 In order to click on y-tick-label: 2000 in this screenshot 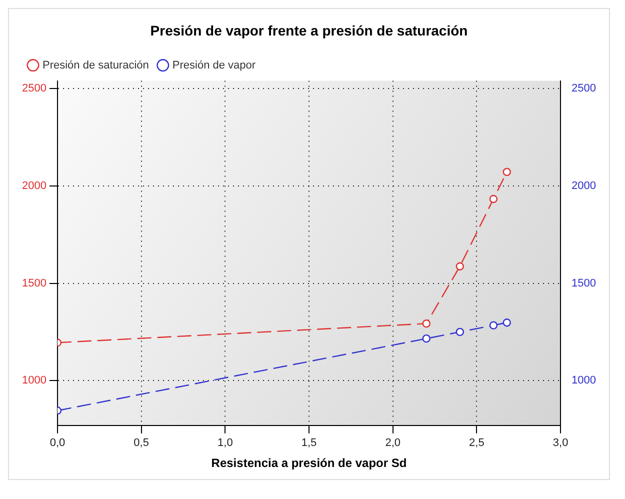, I will do `click(34, 186)`.